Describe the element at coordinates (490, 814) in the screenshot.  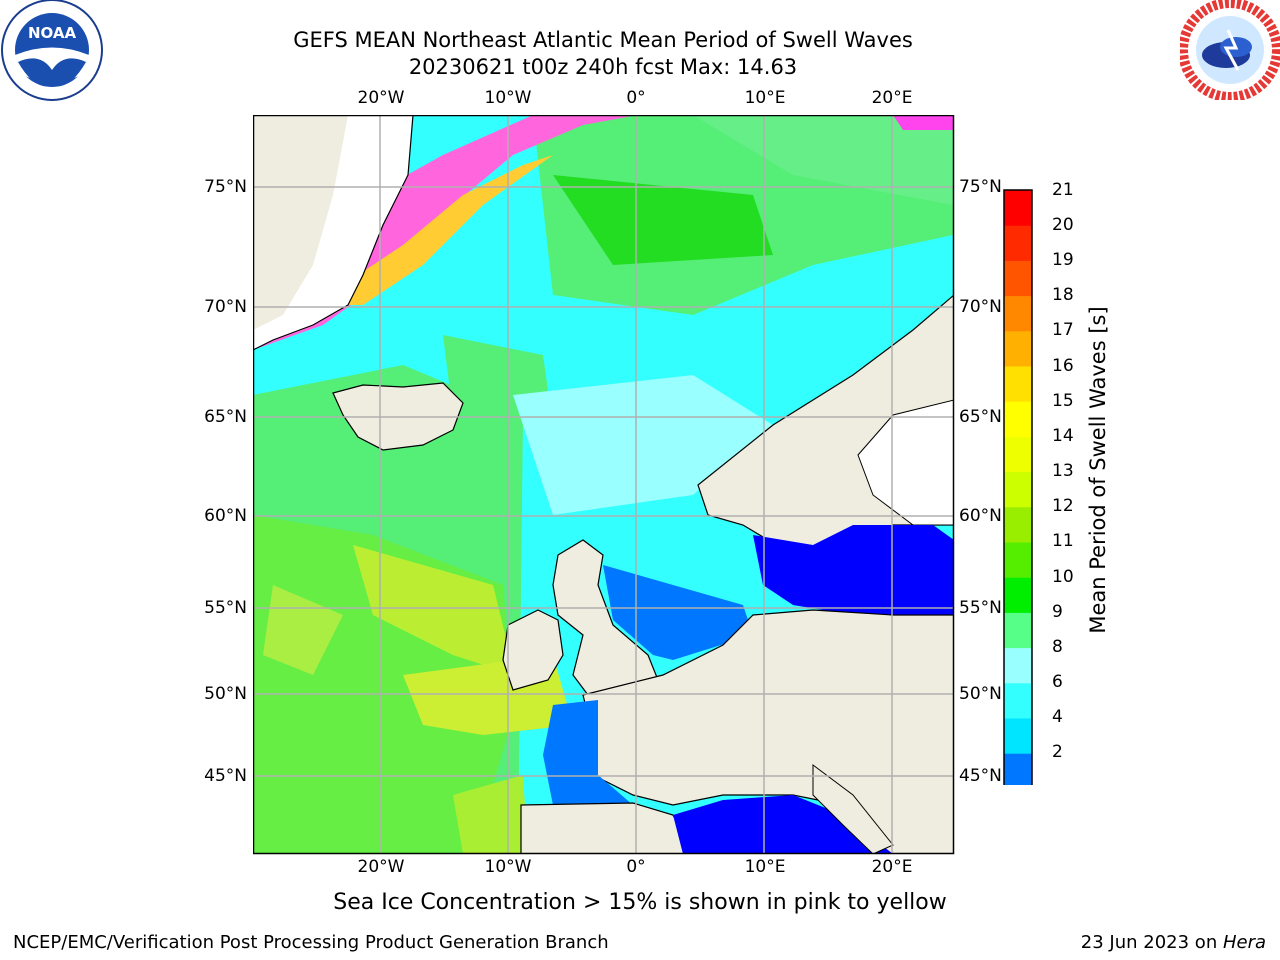
I see `swell-field-yellow-south` at that location.